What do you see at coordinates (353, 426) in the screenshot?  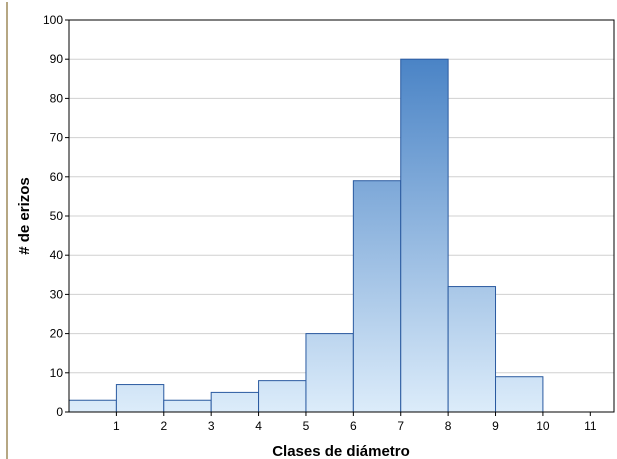 I see `x-tick-label-6: 6` at bounding box center [353, 426].